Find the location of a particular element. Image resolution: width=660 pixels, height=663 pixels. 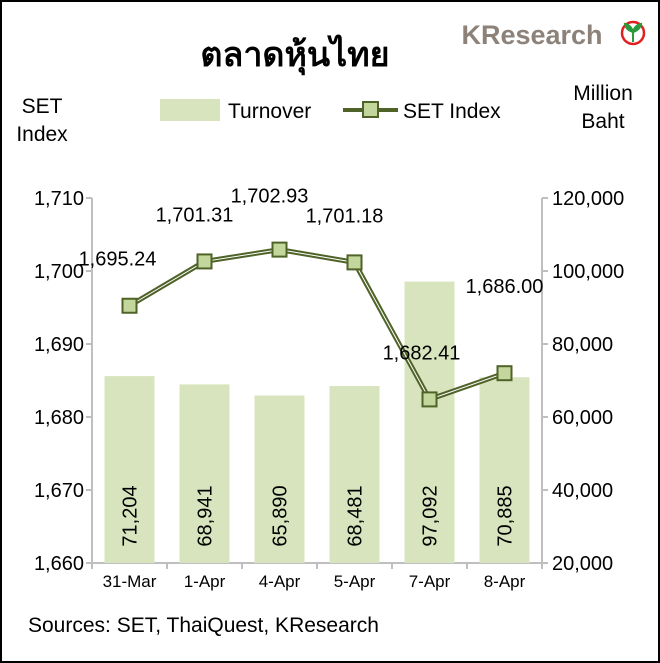

right-tick-label: 60,000 is located at coordinates (582, 418).